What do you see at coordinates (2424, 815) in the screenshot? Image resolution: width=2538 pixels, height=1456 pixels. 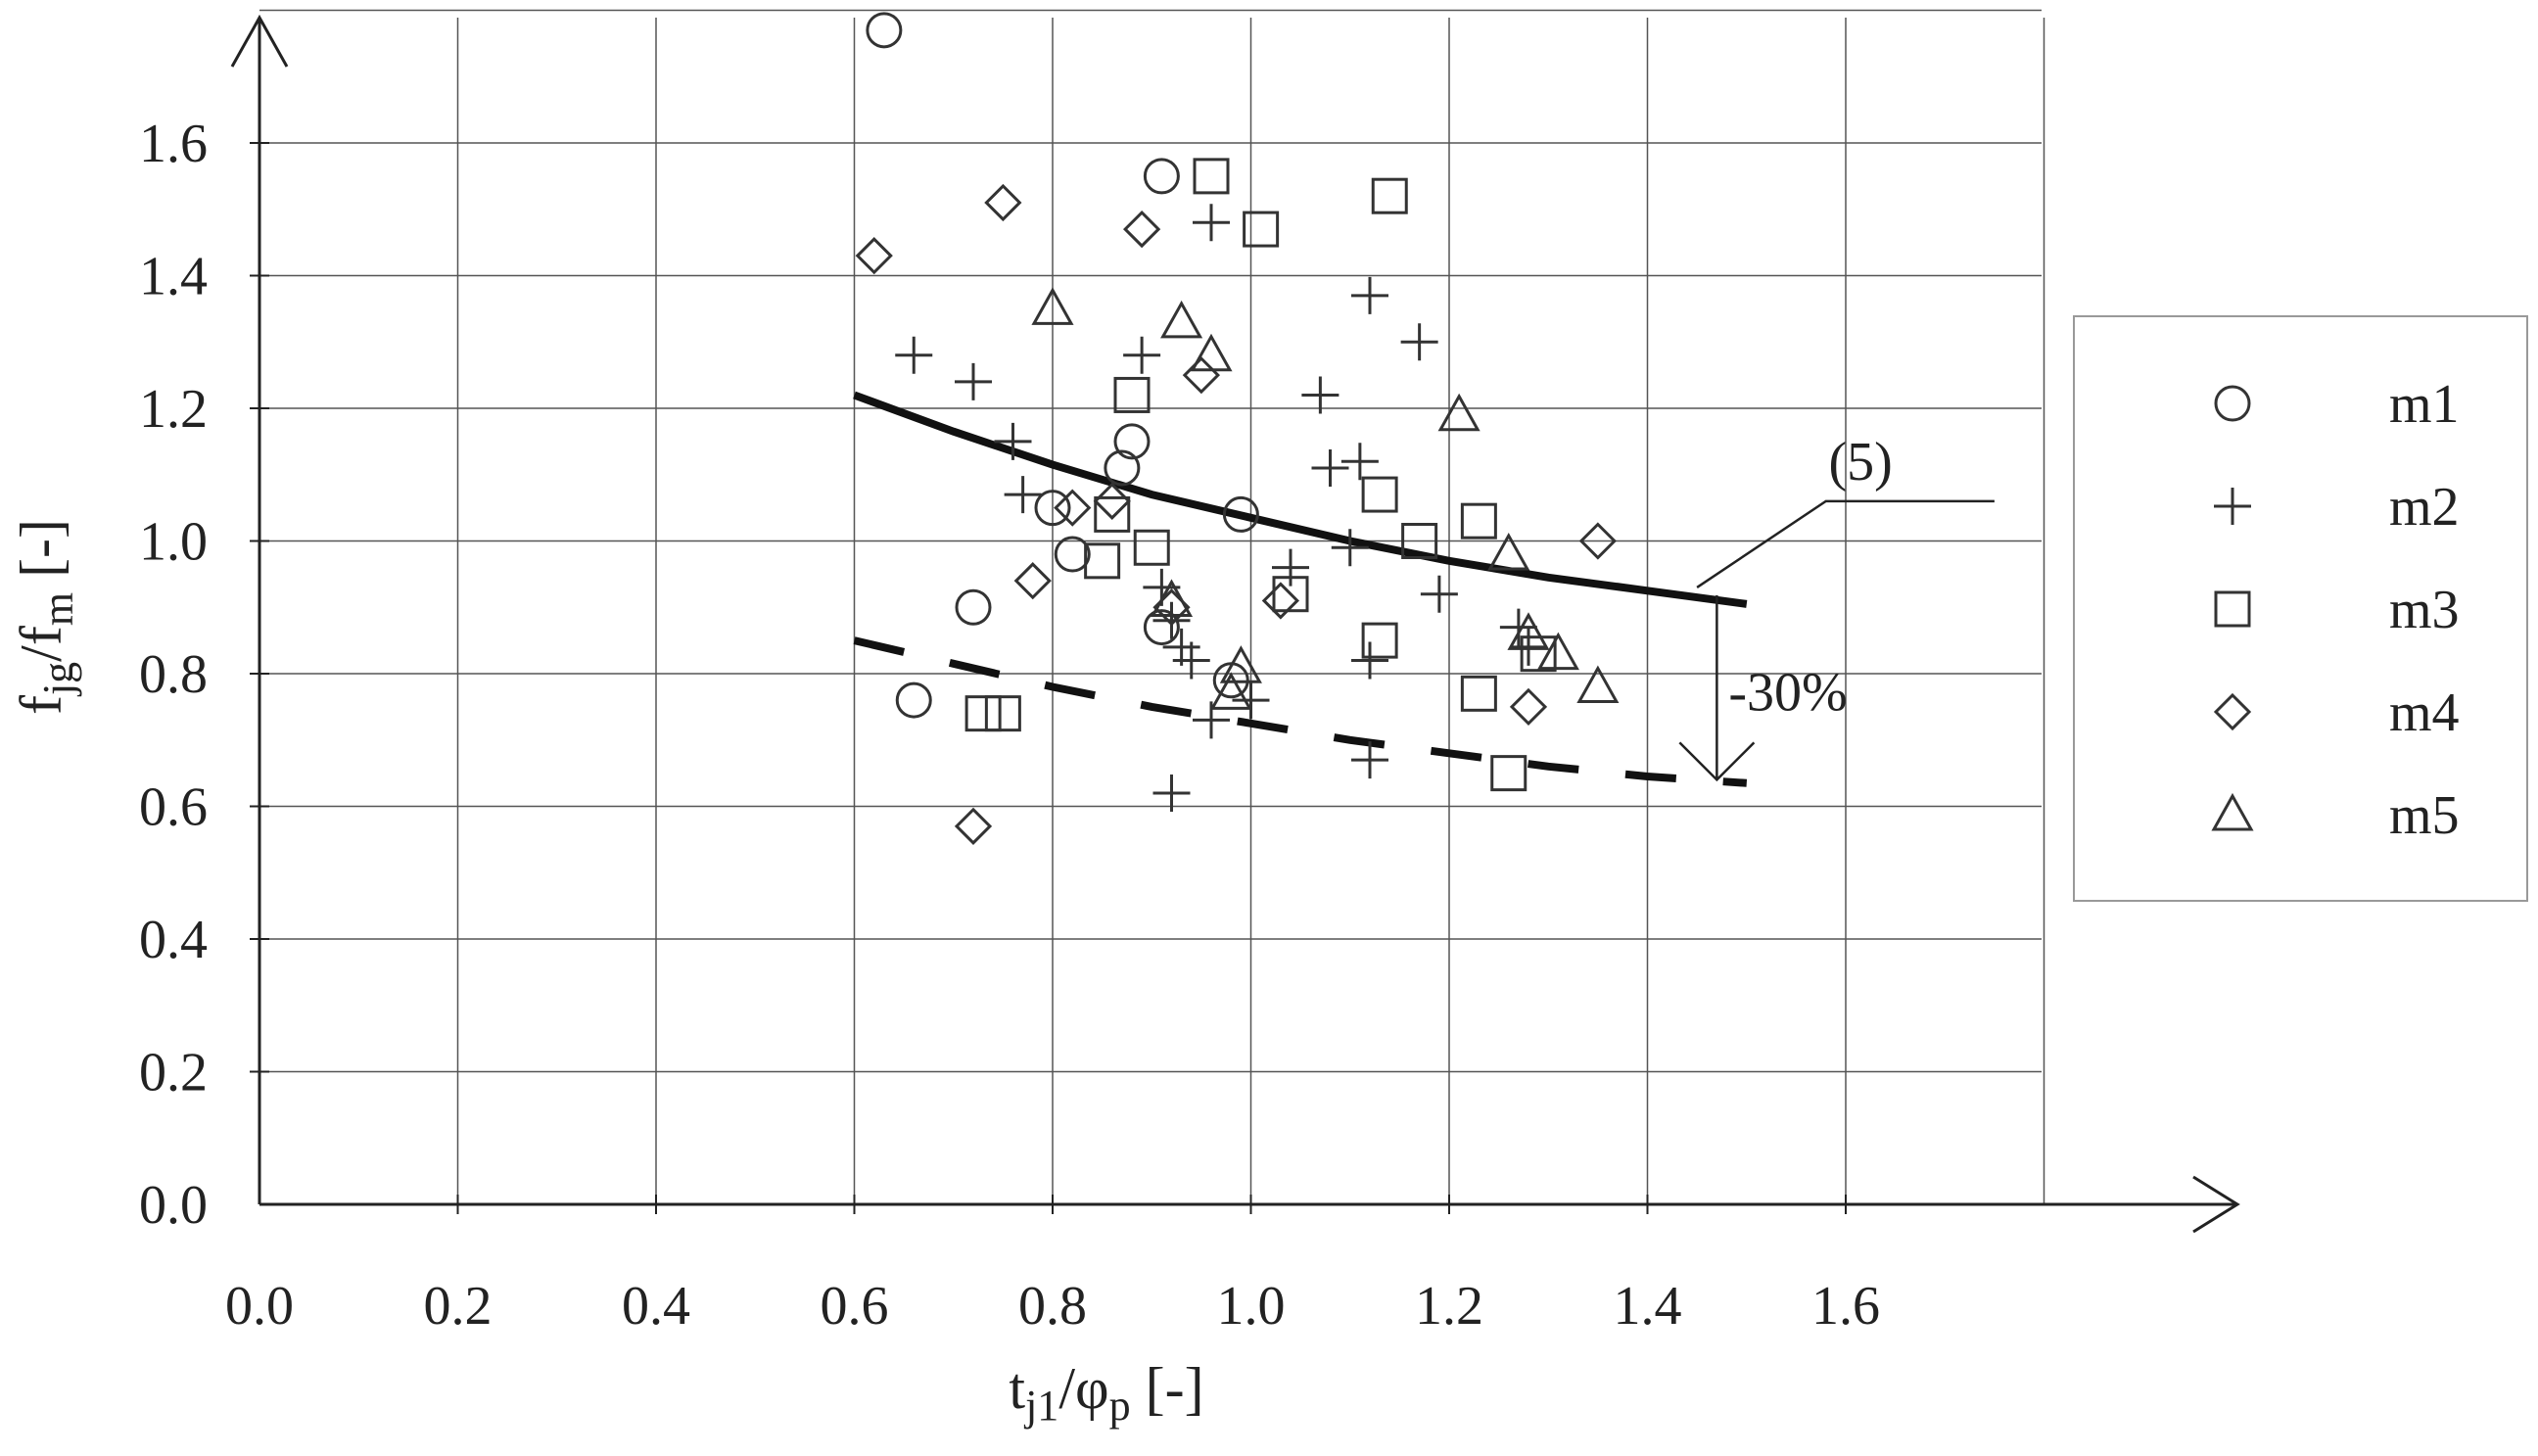 I see `legend-label-m5: m5` at bounding box center [2424, 815].